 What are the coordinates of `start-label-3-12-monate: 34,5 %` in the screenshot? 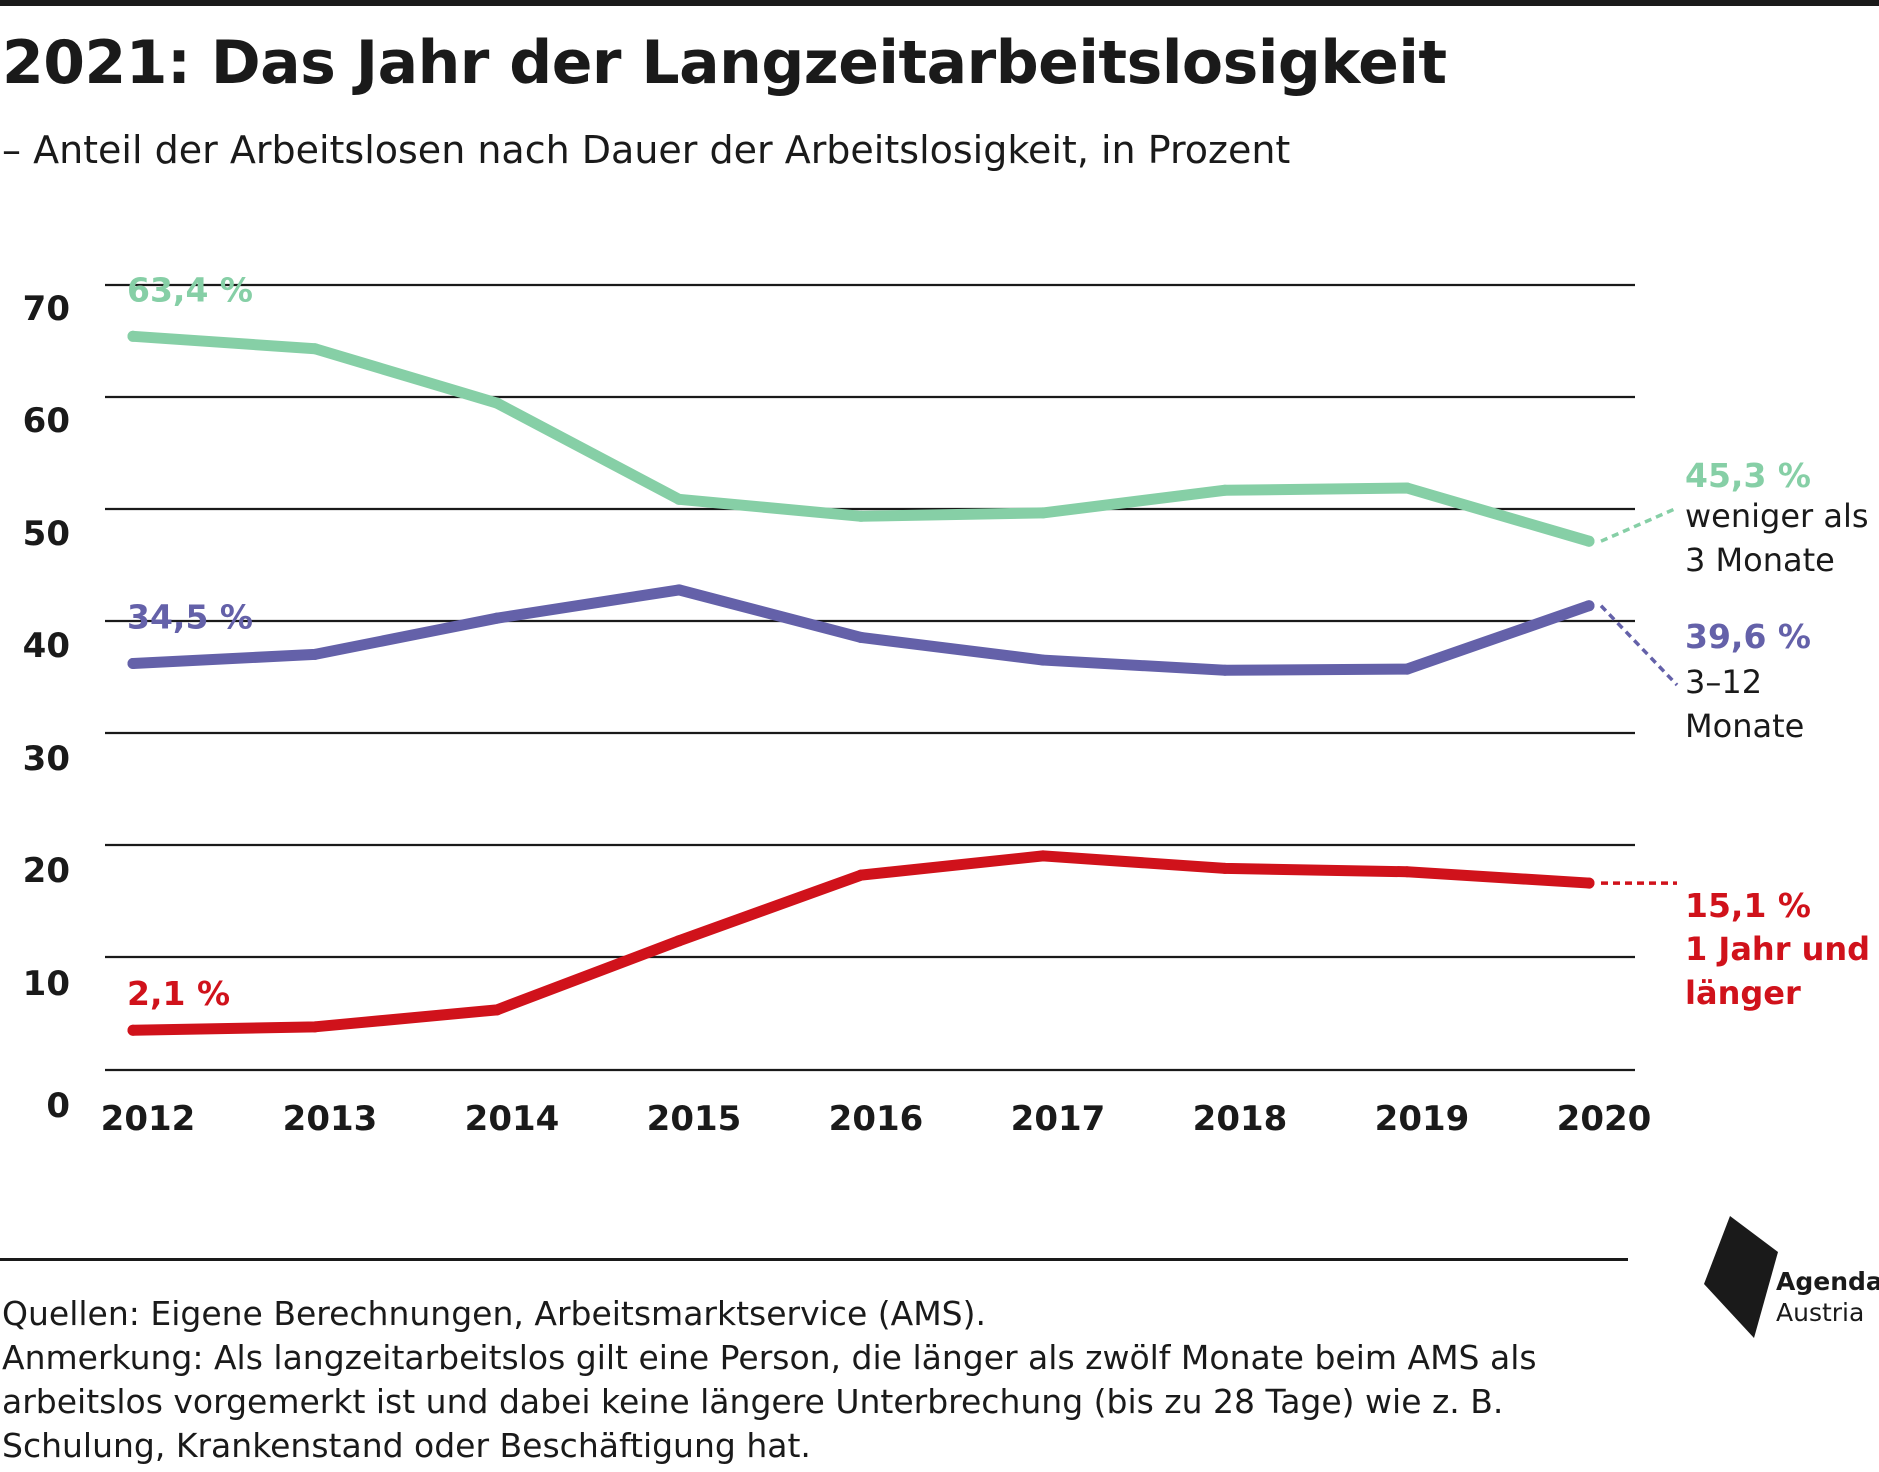 It's located at (190, 616).